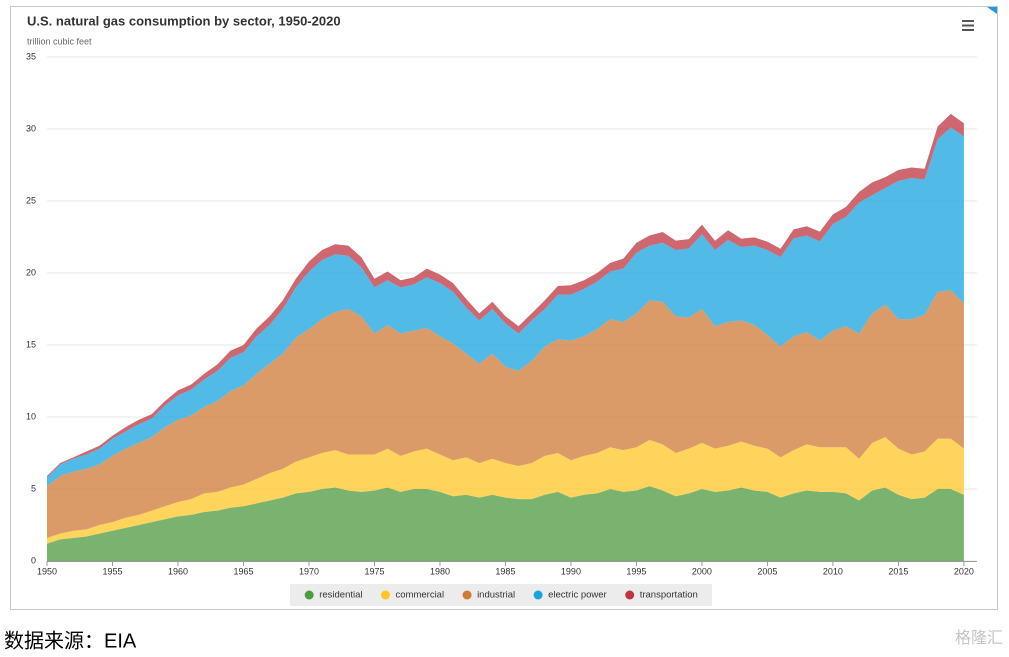  Describe the element at coordinates (31, 200) in the screenshot. I see `y-tick-label: 25` at that location.